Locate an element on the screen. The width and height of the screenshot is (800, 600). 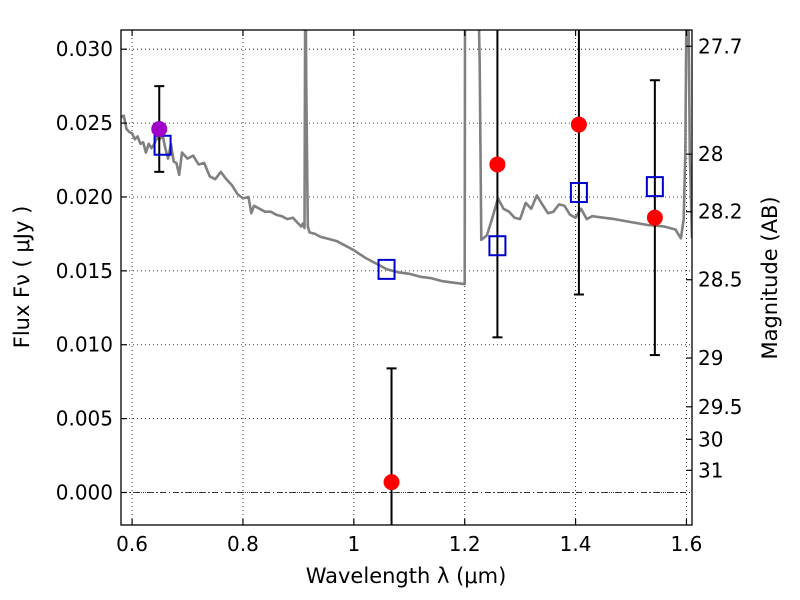
magnitude-tick-label: 29.5 is located at coordinates (720, 407).